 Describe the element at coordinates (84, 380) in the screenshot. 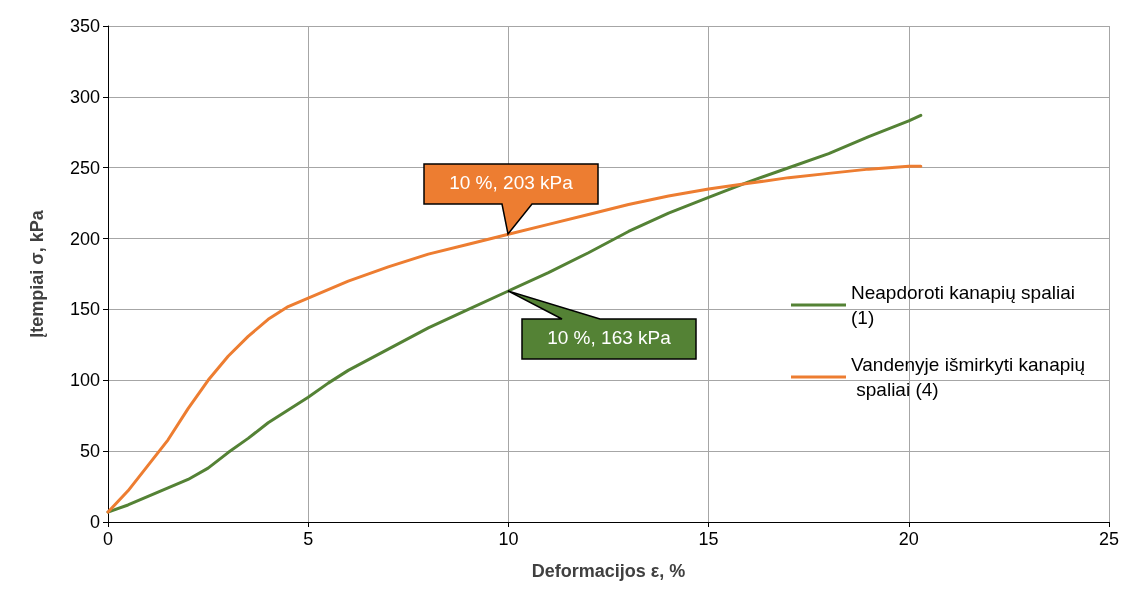

I see `y-tick-label: 100` at that location.